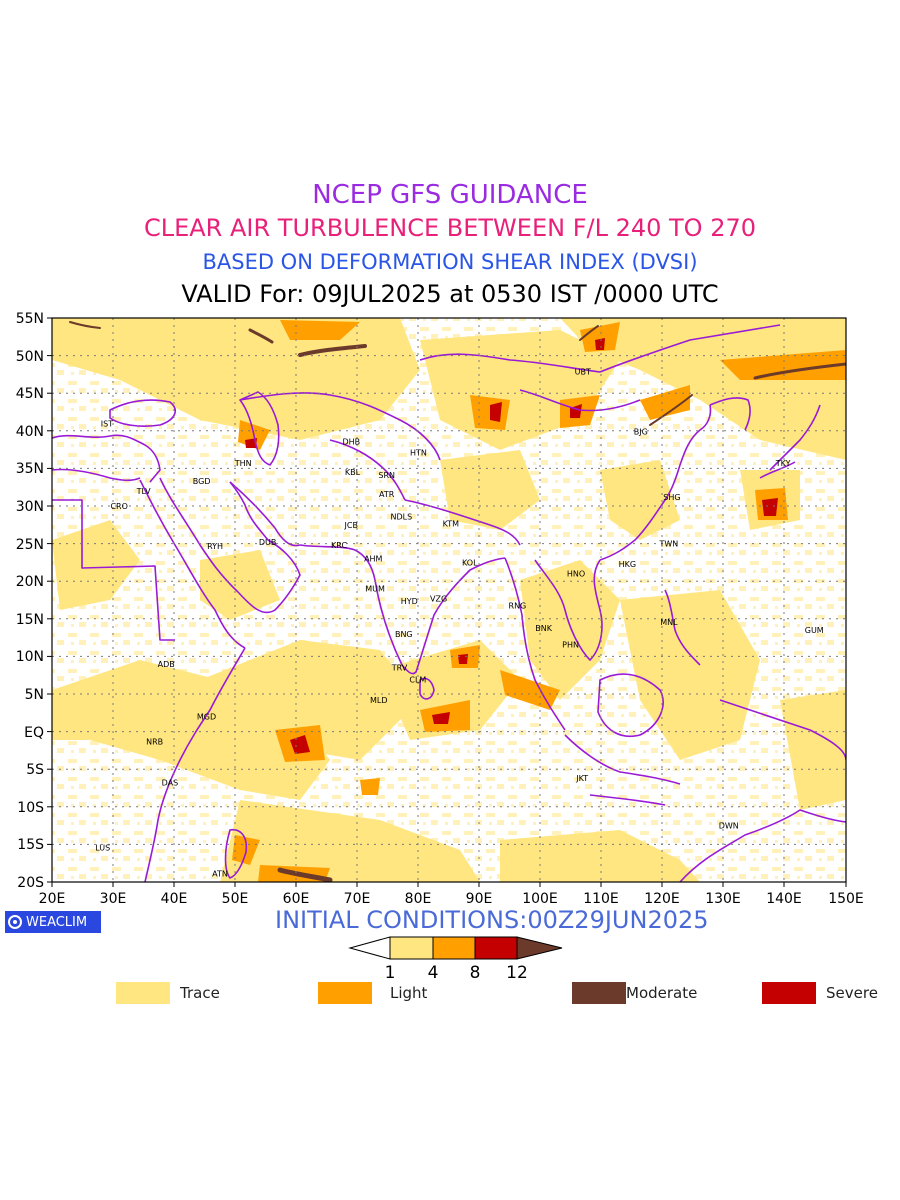 The width and height of the screenshot is (900, 1200). Describe the element at coordinates (479, 899) in the screenshot. I see `lon-label: 90E` at that location.